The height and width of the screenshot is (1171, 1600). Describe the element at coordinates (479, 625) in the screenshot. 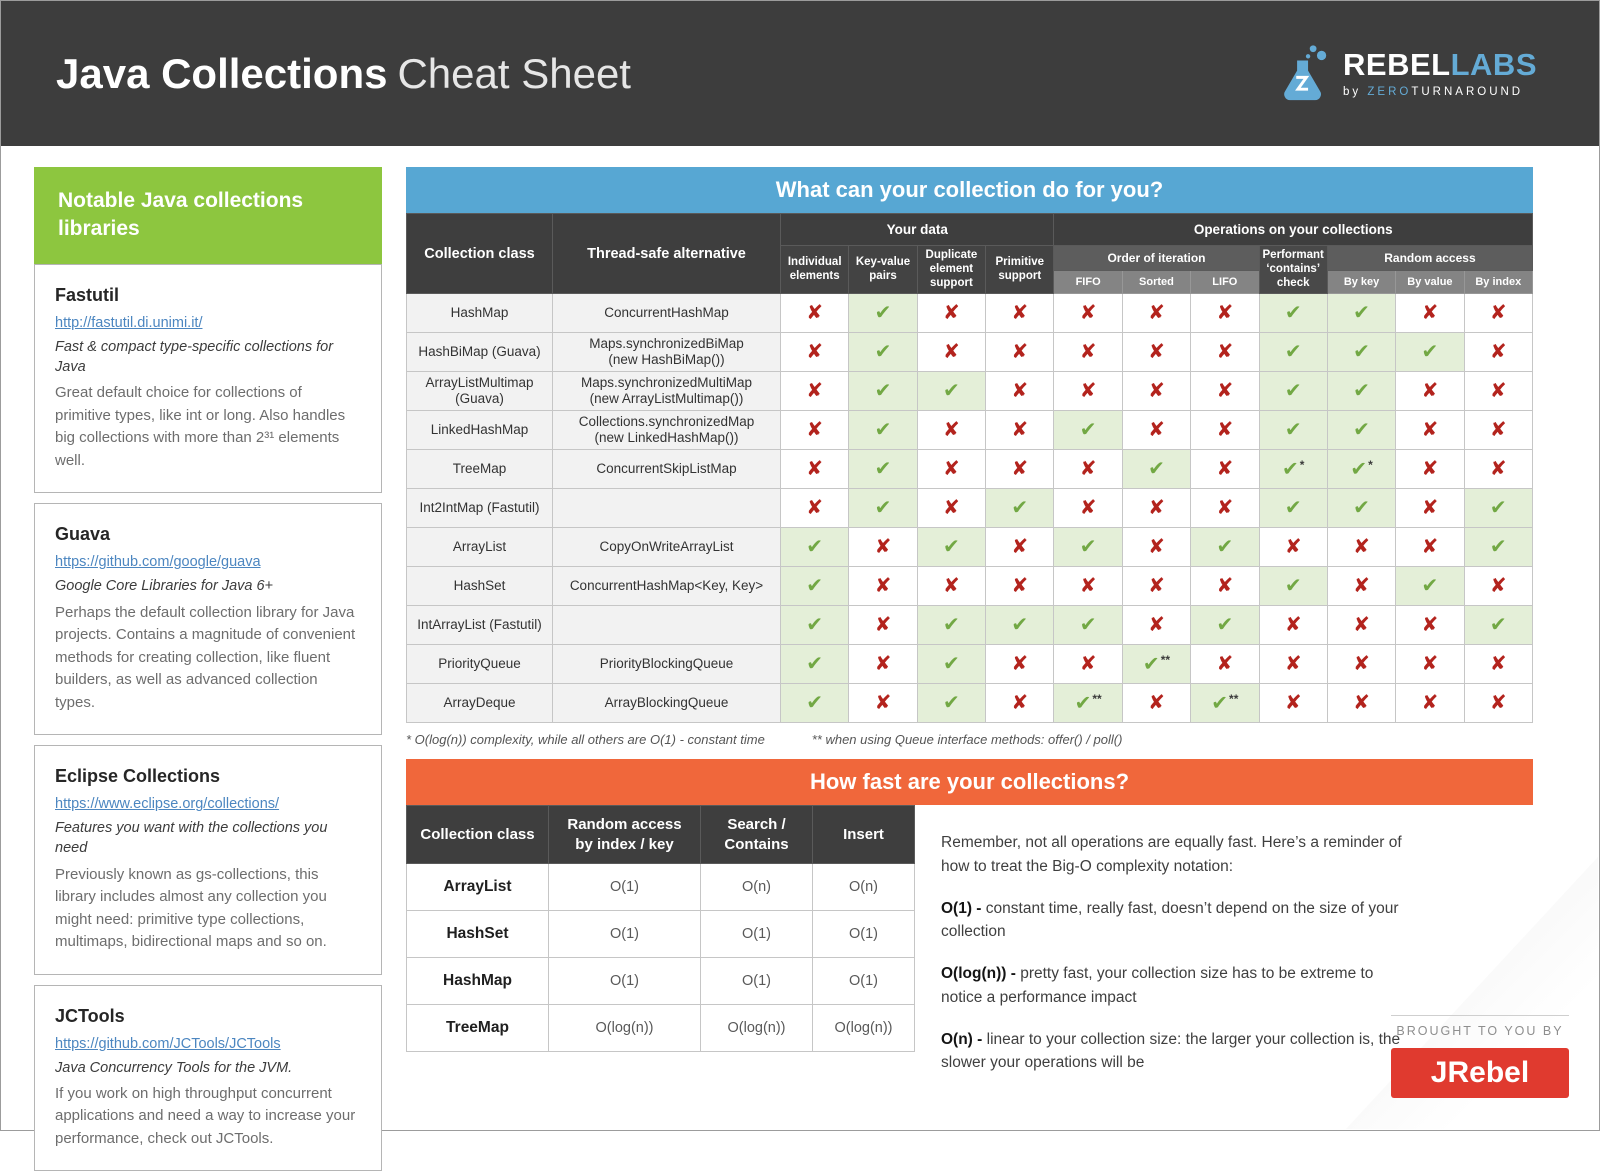

I see `collection-class-cell: IntArrayList (Fastutil)` at that location.